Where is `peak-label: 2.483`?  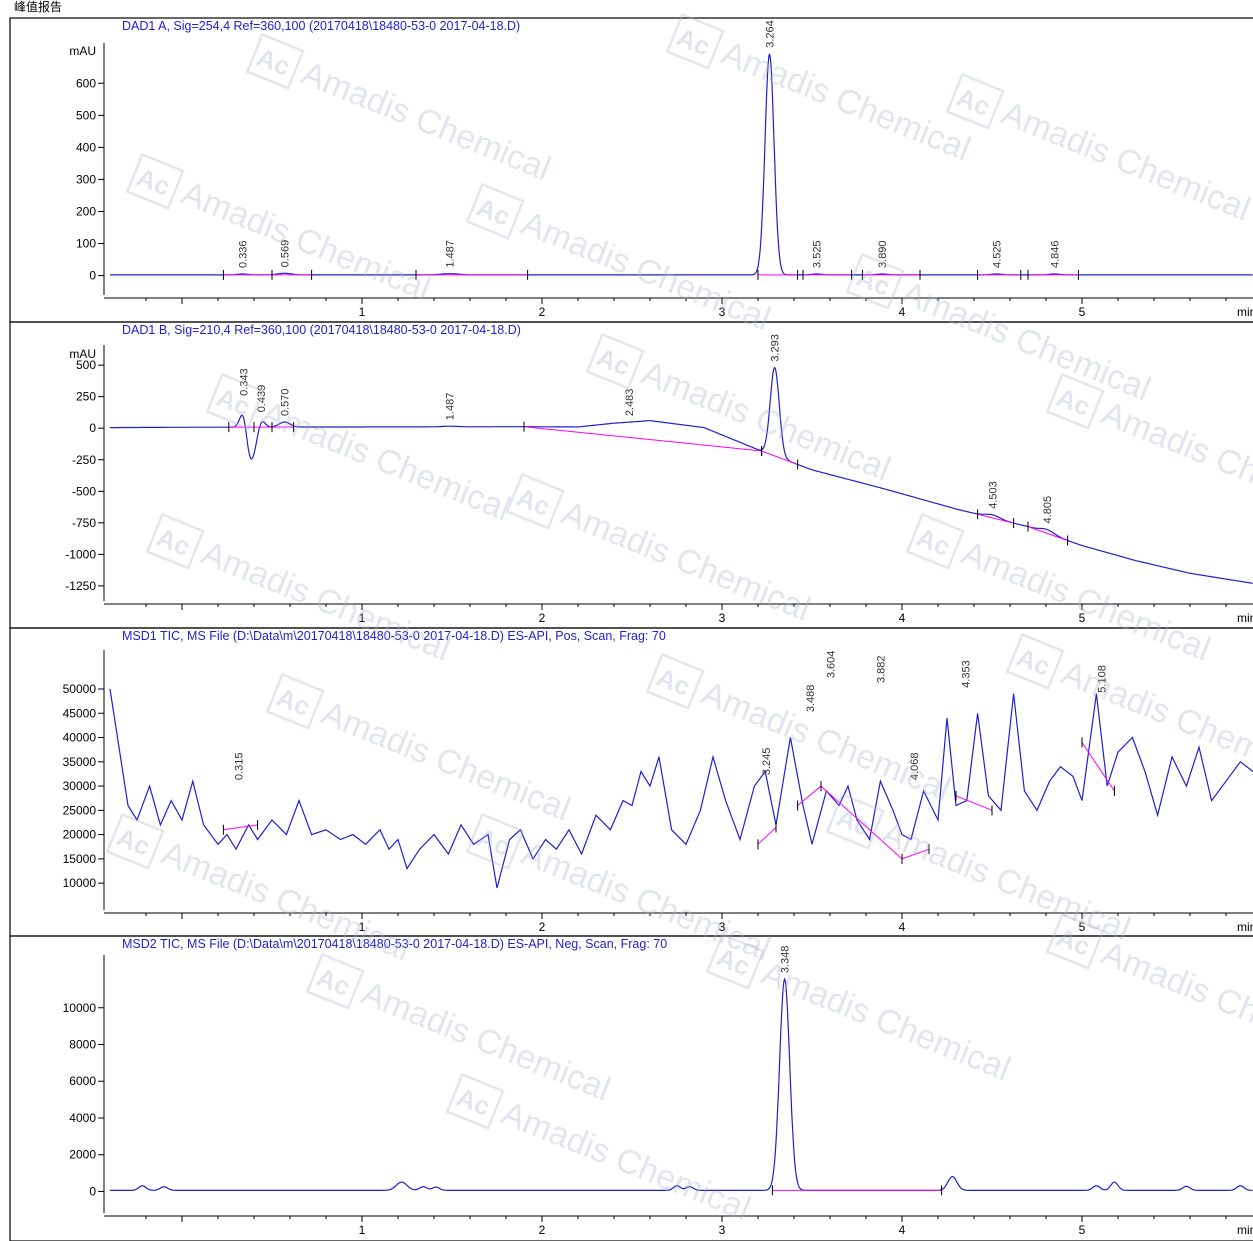
peak-label: 2.483 is located at coordinates (630, 403).